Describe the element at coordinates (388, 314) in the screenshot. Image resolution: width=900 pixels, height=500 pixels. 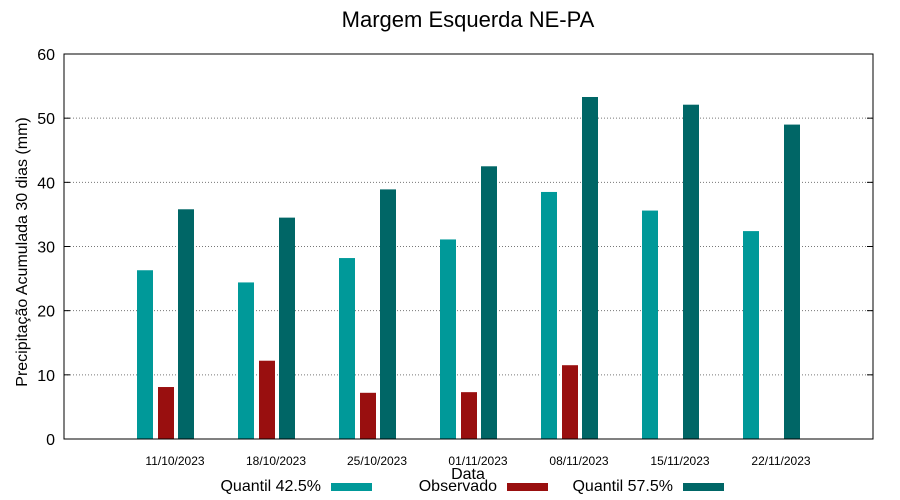
I see `bar-quantil-57-5--2` at that location.